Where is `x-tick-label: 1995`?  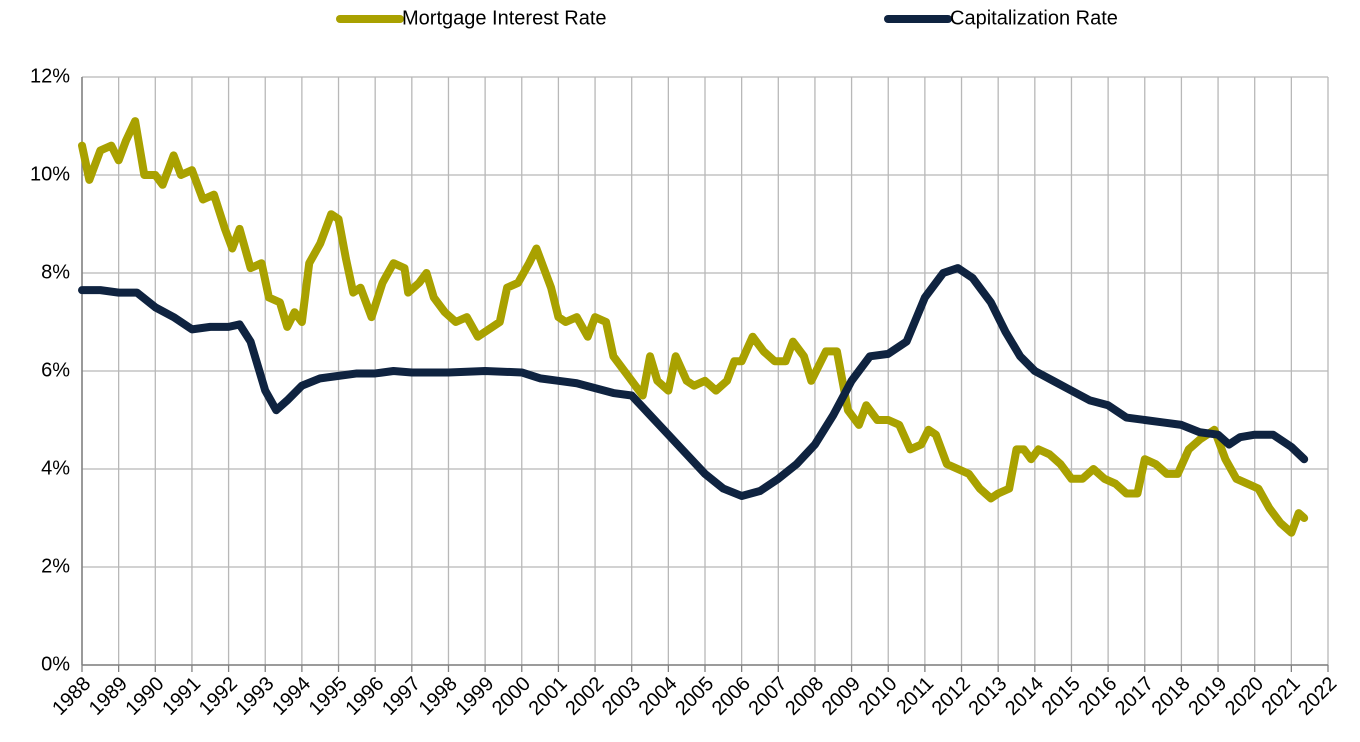 x-tick-label: 1995 is located at coordinates (328, 696).